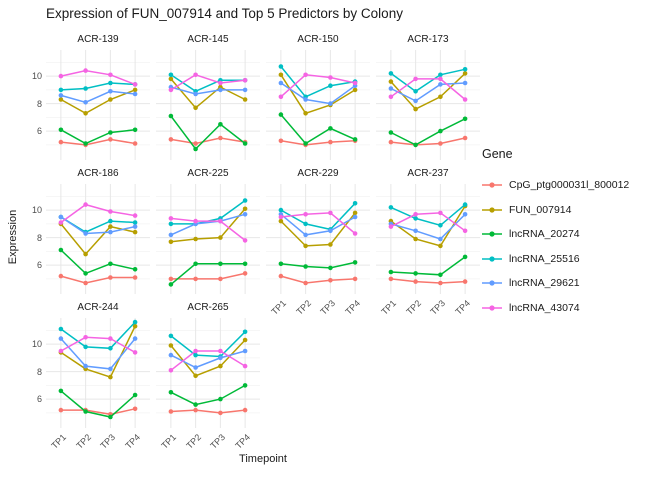 Image resolution: width=672 pixels, height=480 pixels. Describe the element at coordinates (328, 307) in the screenshot. I see `x-tick-label: TP3` at that location.